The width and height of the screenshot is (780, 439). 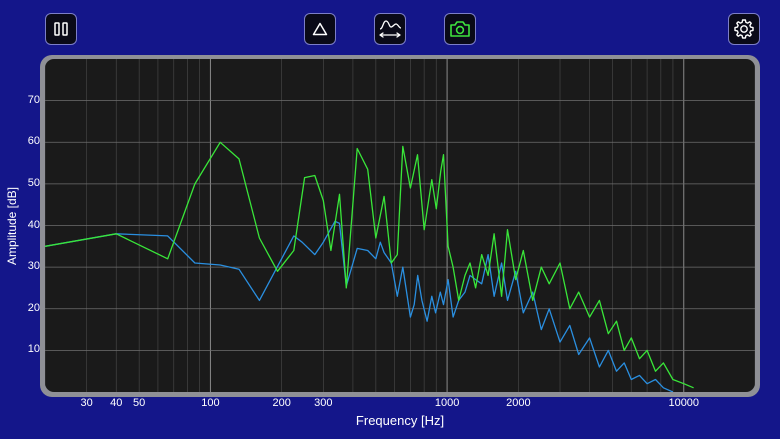 I want to click on peak-button, so click(x=320, y=29).